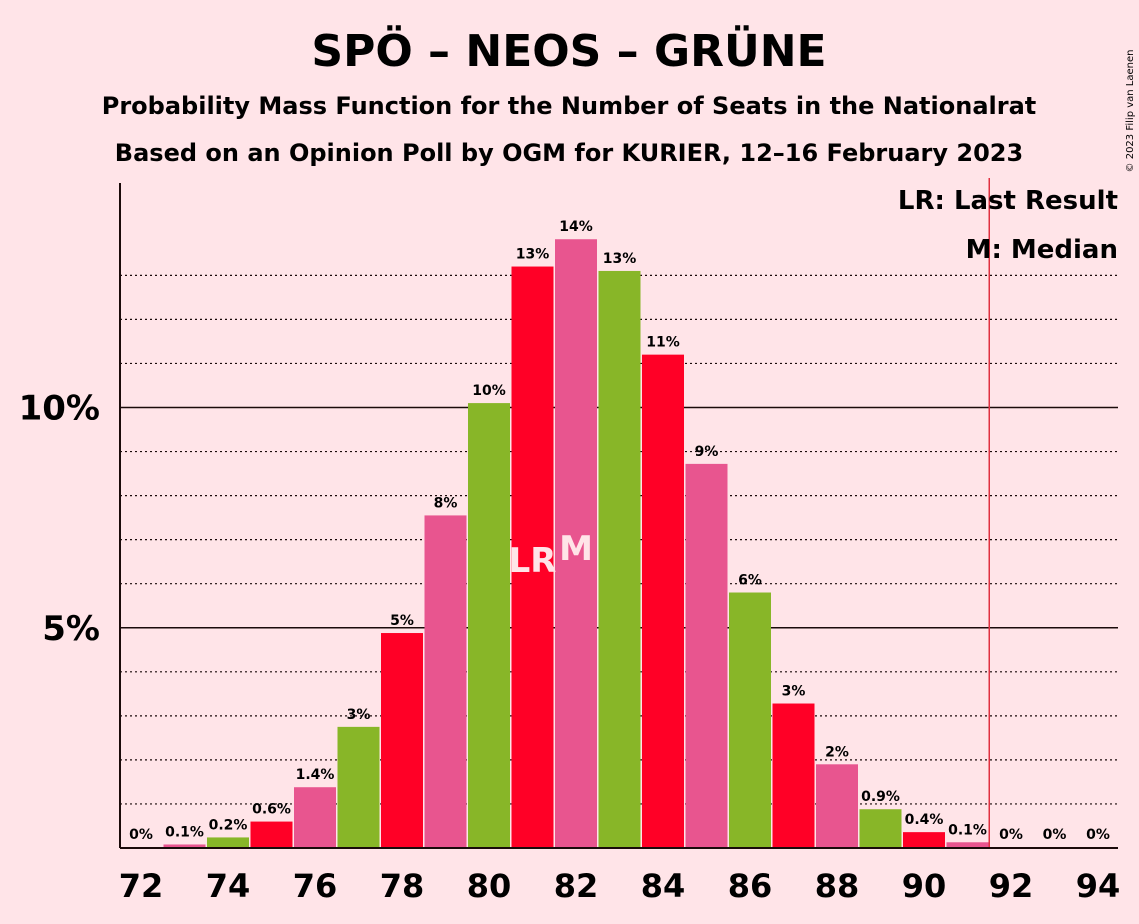  I want to click on data-label-82: 14%, so click(576, 227).